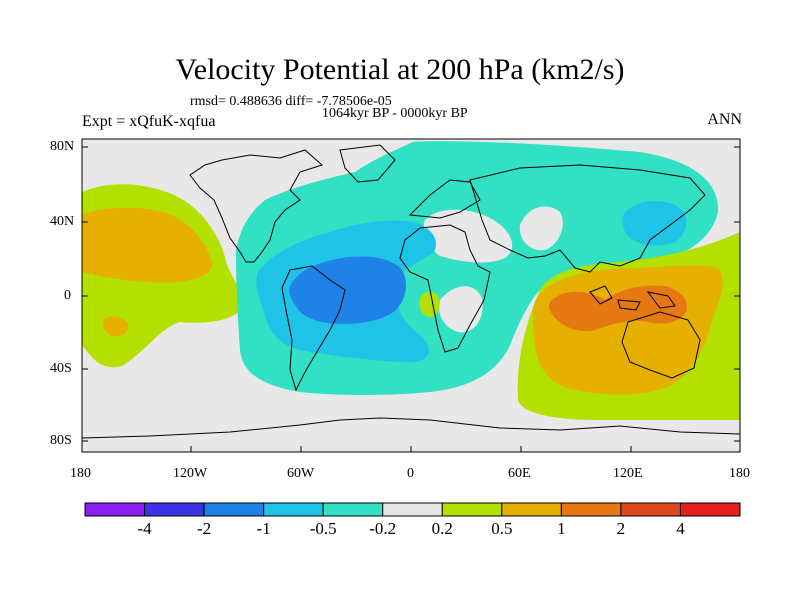  I want to click on diff-label: diff=, so click(299, 101).